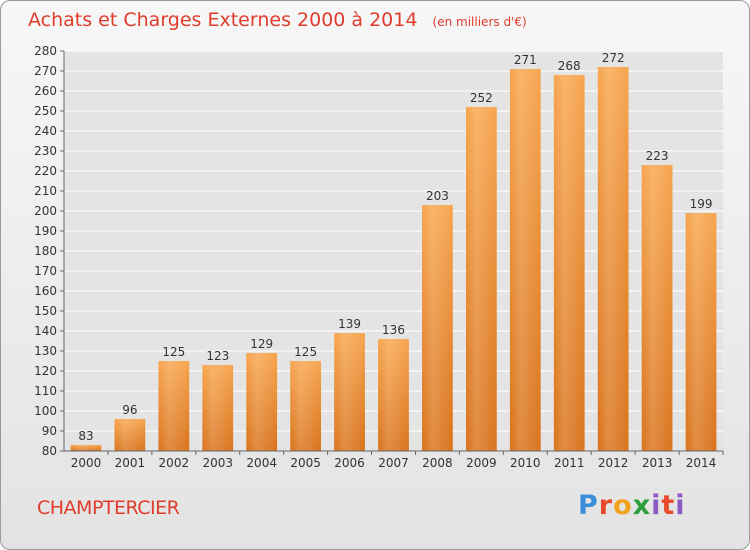  What do you see at coordinates (217, 463) in the screenshot?
I see `x-tick-label: 2003` at bounding box center [217, 463].